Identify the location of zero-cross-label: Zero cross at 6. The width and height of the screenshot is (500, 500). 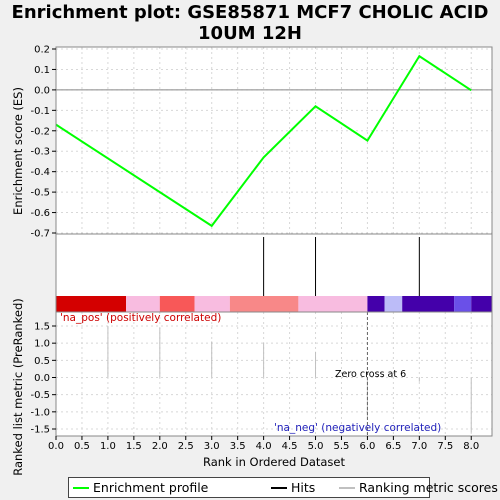
(370, 374).